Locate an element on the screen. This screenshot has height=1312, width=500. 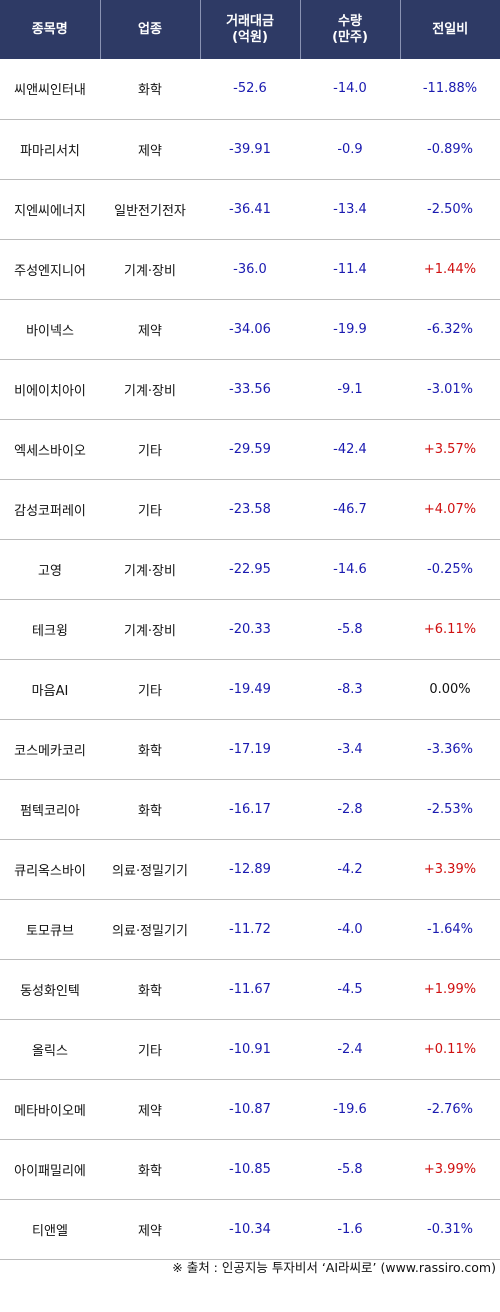
stock-name: 올릭스 is located at coordinates (50, 1049).